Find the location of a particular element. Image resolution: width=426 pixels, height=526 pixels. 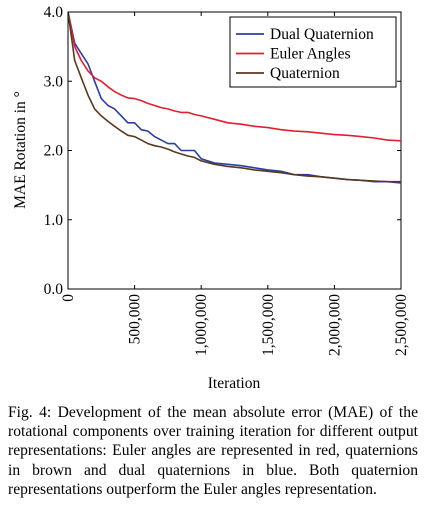

legend-box is located at coordinates (313, 52).